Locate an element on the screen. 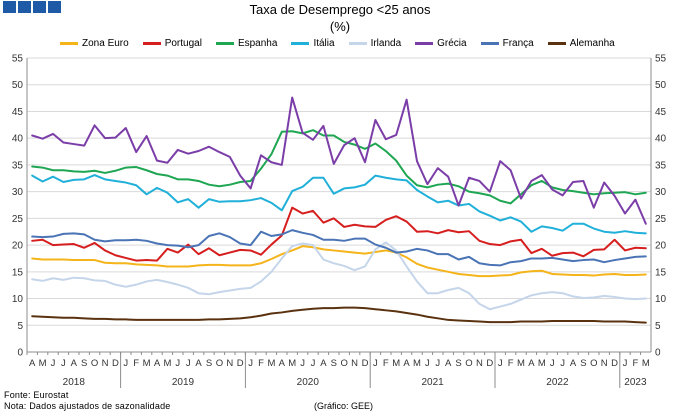 This screenshot has width=680, height=415. legend-label: Alemanha is located at coordinates (592, 43).